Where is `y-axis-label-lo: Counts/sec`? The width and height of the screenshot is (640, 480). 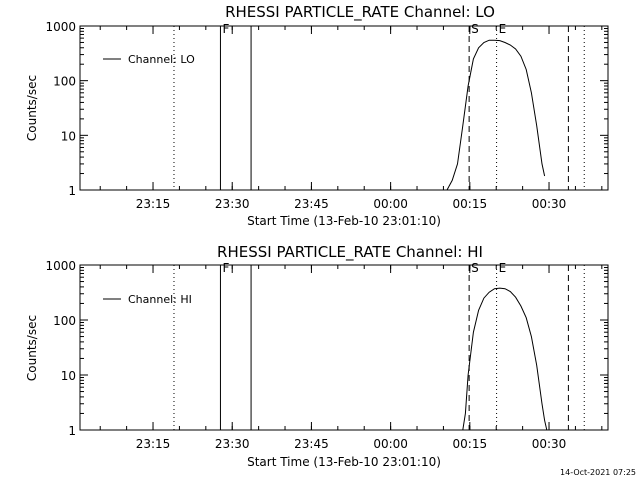
y-axis-label-lo: Counts/sec is located at coordinates (32, 108).